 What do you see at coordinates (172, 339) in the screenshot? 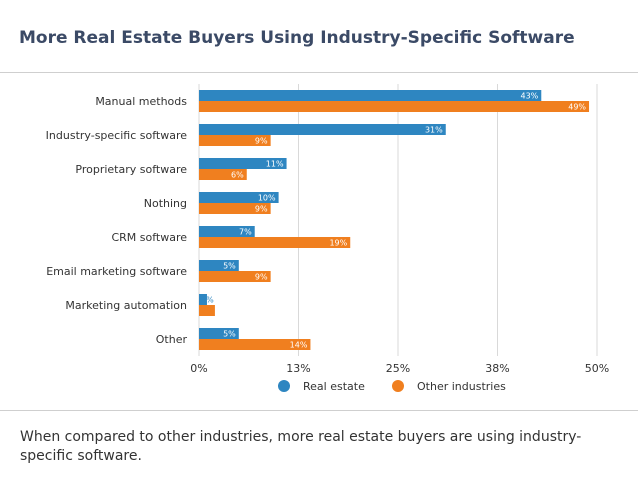
I see `category-label: Other` at bounding box center [172, 339].